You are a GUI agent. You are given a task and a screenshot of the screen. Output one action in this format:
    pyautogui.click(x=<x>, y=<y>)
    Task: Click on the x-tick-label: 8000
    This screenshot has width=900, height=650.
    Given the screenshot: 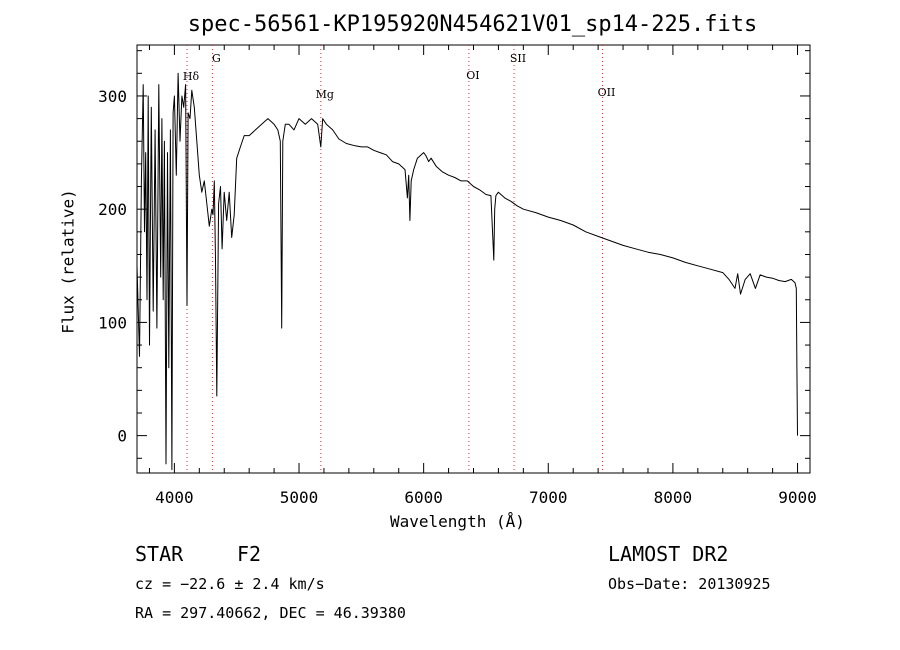 What is the action you would take?
    pyautogui.click(x=673, y=497)
    